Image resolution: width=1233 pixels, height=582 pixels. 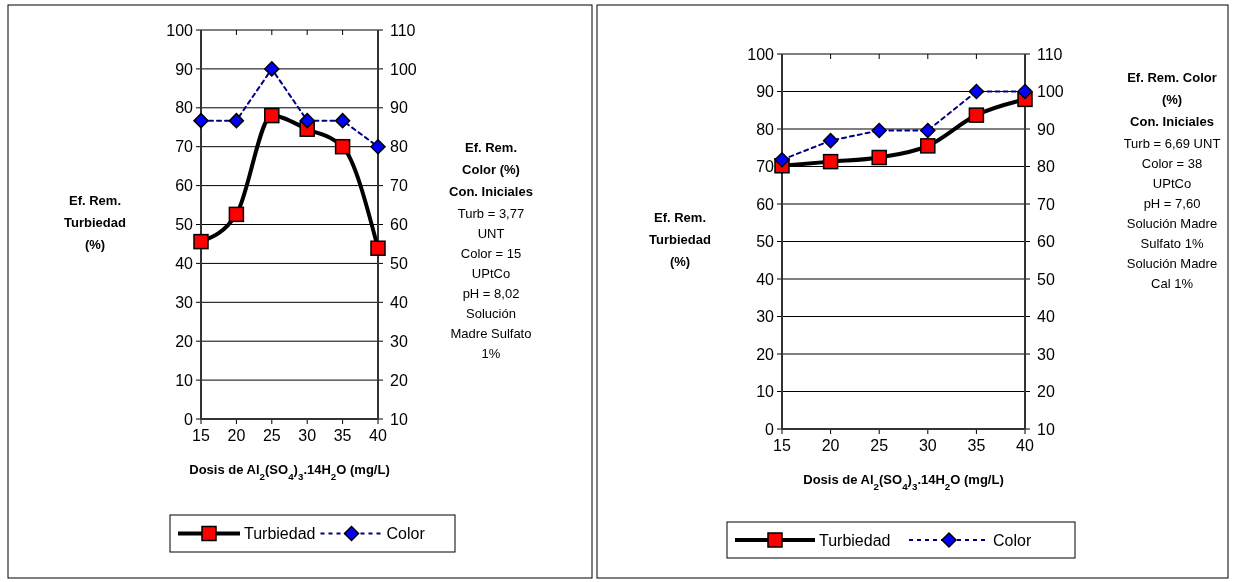 I want to click on text: Turb = 3,77 UNT, so click(x=491, y=223).